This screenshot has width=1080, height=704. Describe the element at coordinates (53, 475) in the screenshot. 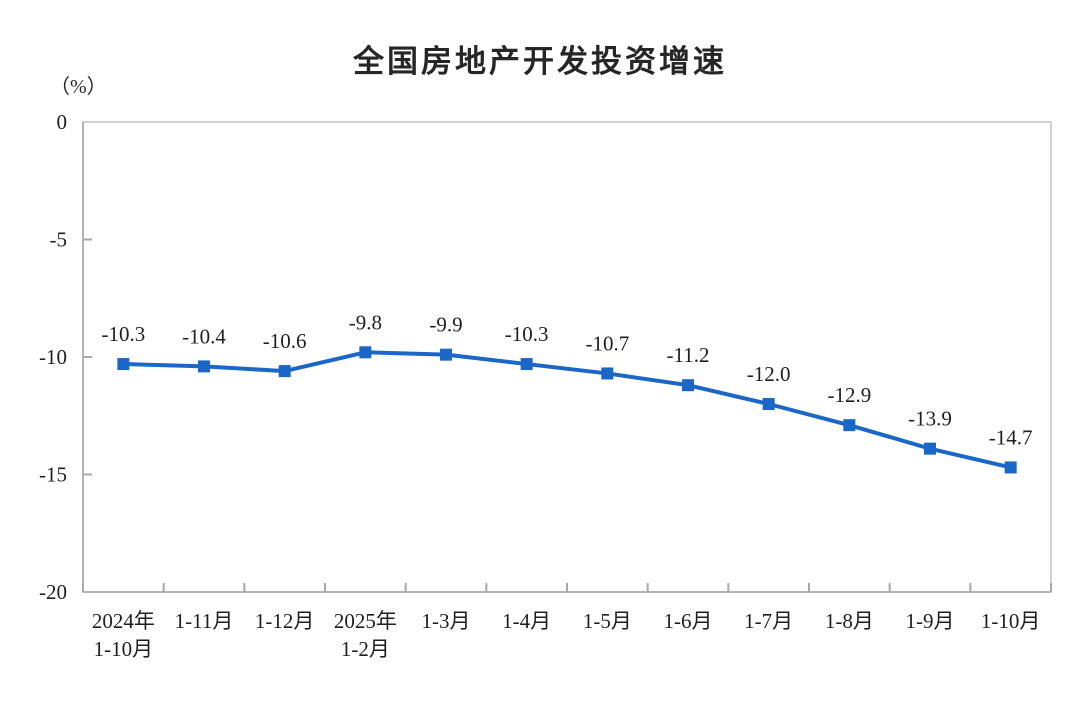

I see `y-axis-tick-label: -15` at that location.